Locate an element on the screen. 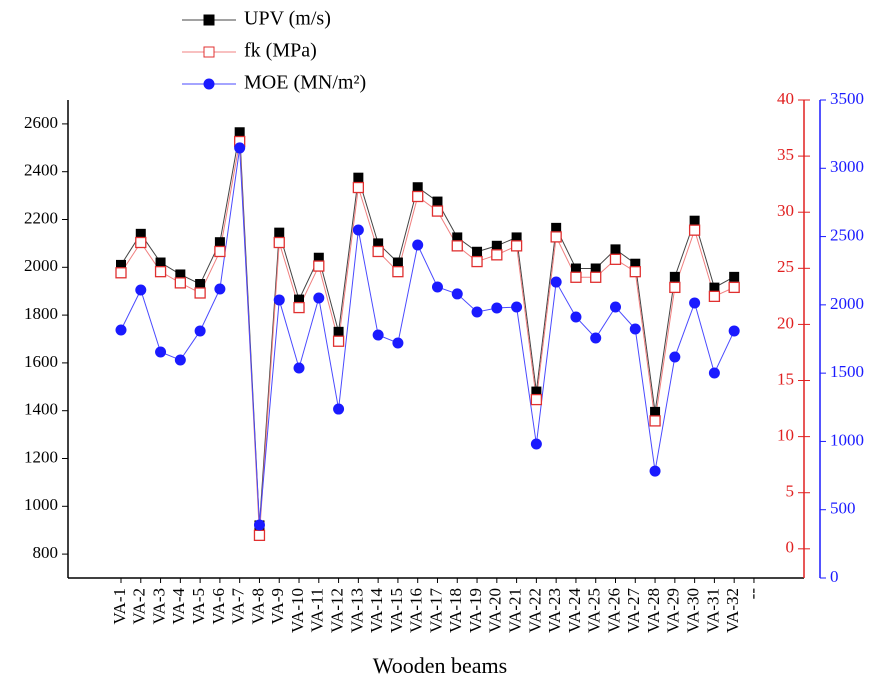  x-tick-label: VA-20 is located at coordinates (495, 610).